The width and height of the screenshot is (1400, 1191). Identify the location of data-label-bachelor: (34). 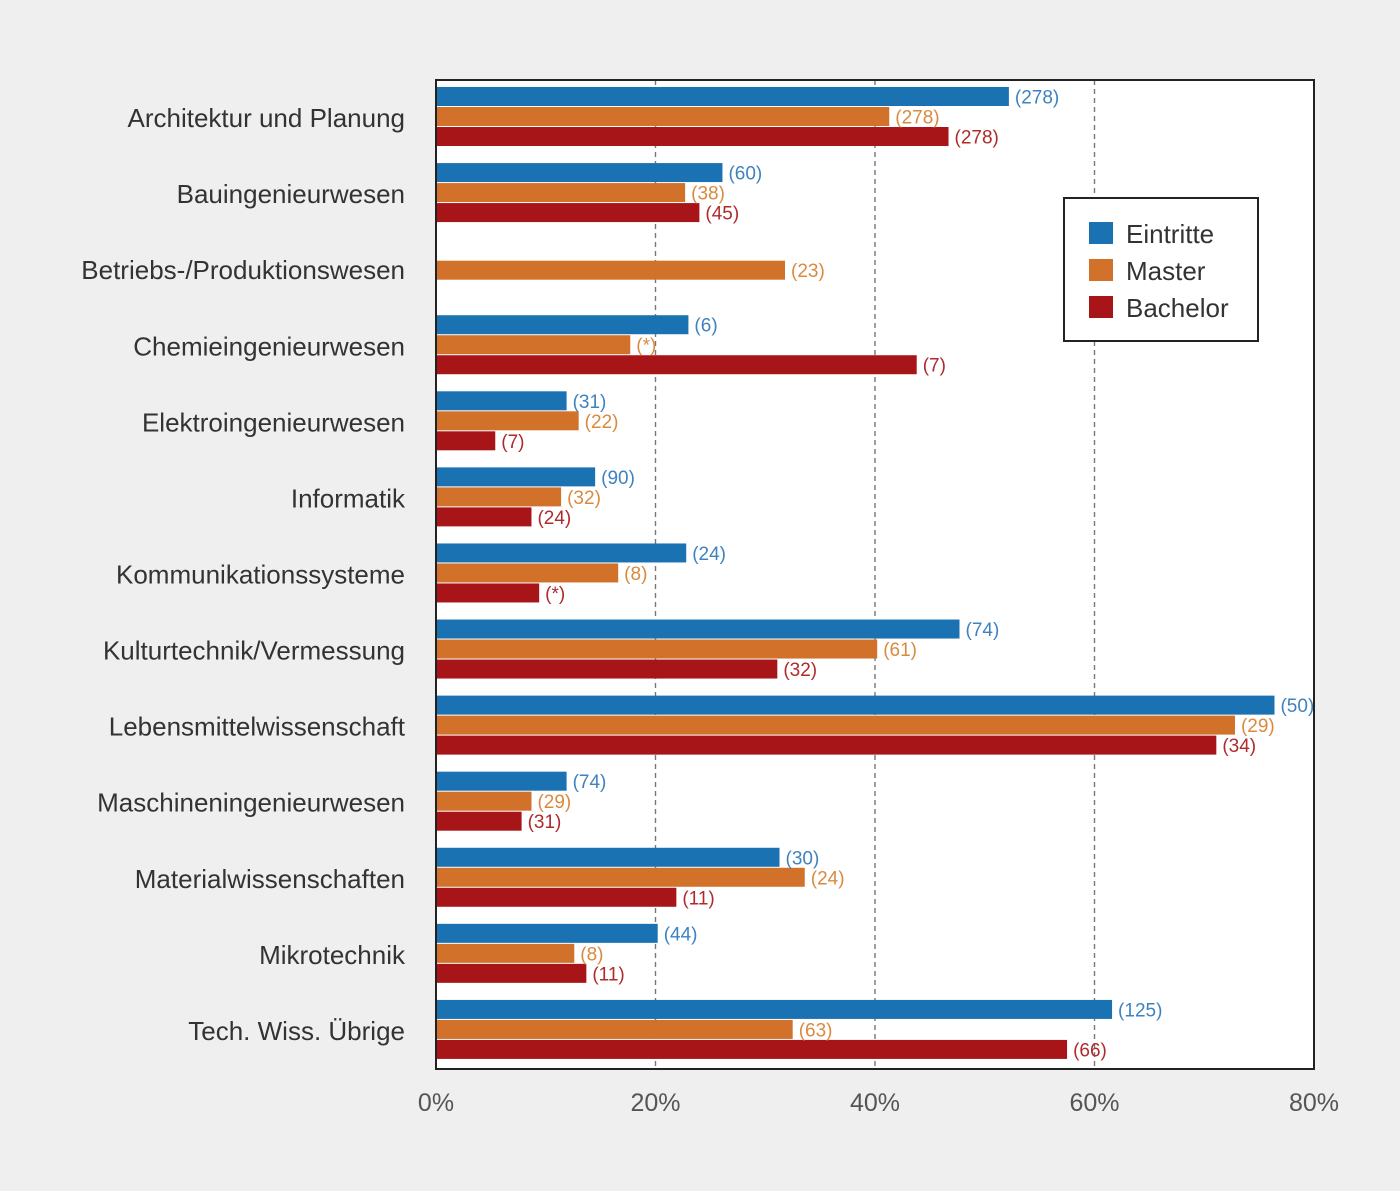
(1239, 746).